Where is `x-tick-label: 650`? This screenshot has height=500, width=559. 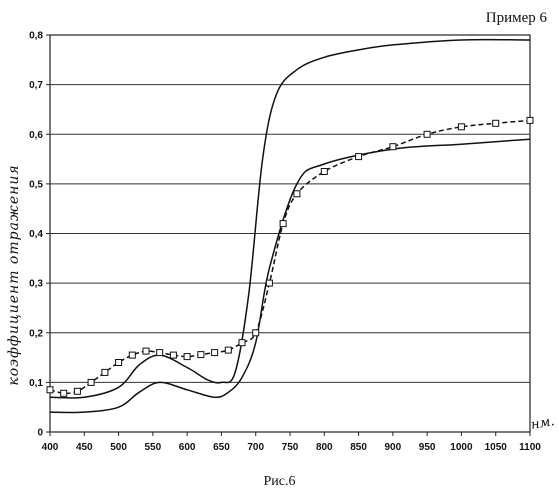
x-tick-label: 650 is located at coordinates (221, 447).